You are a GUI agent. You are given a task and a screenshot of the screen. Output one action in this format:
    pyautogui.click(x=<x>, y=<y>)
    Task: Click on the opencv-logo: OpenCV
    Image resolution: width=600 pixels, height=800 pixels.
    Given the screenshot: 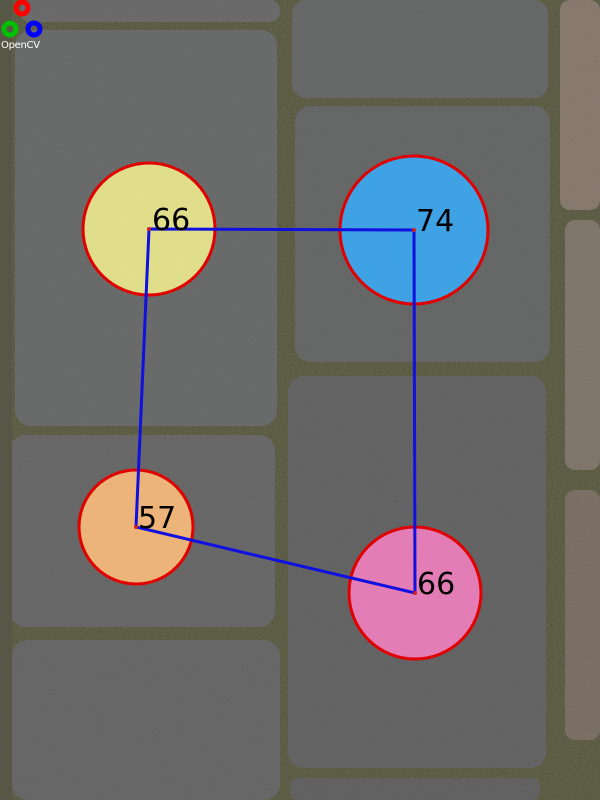 What is the action you would take?
    pyautogui.click(x=23, y=29)
    